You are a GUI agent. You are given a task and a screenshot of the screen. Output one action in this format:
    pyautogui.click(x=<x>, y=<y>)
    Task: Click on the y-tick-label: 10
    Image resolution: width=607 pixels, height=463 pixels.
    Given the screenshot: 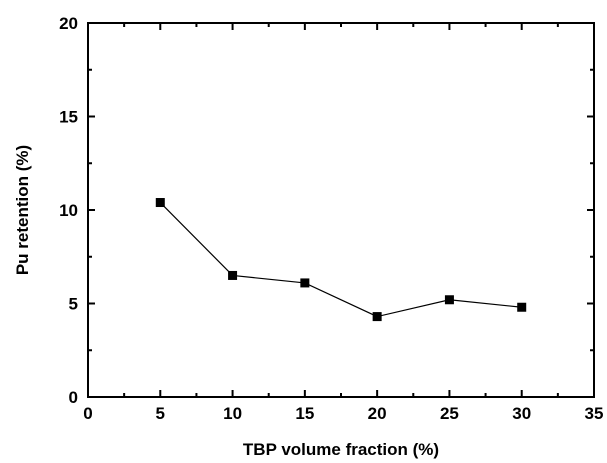 What is the action you would take?
    pyautogui.click(x=68, y=210)
    